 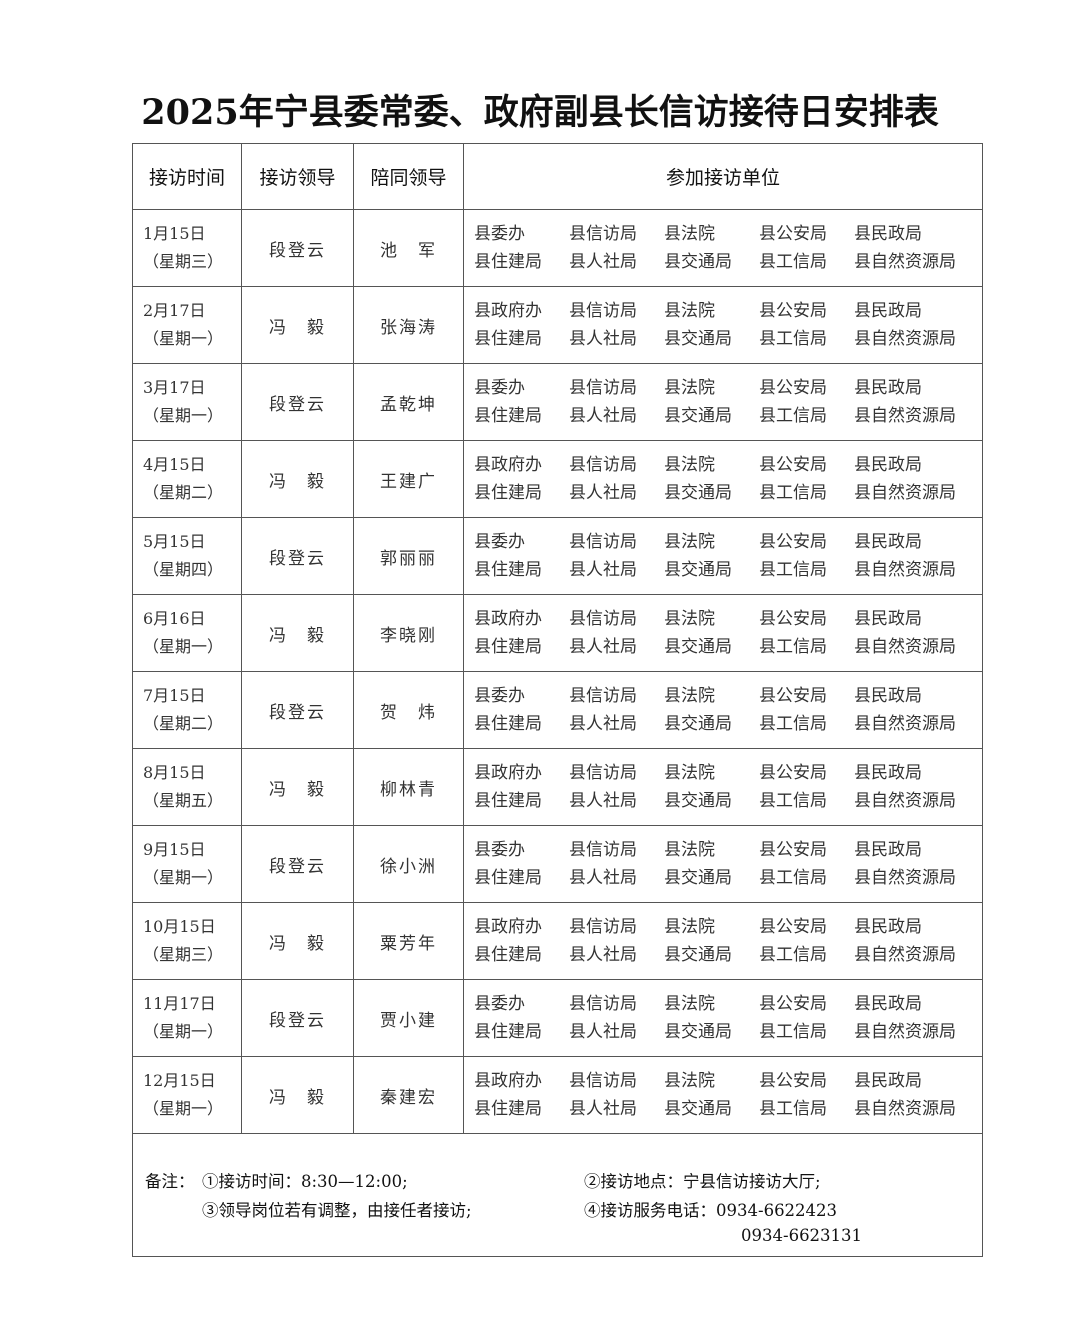 What do you see at coordinates (174, 849) in the screenshot?
I see `date: 9月15日` at bounding box center [174, 849].